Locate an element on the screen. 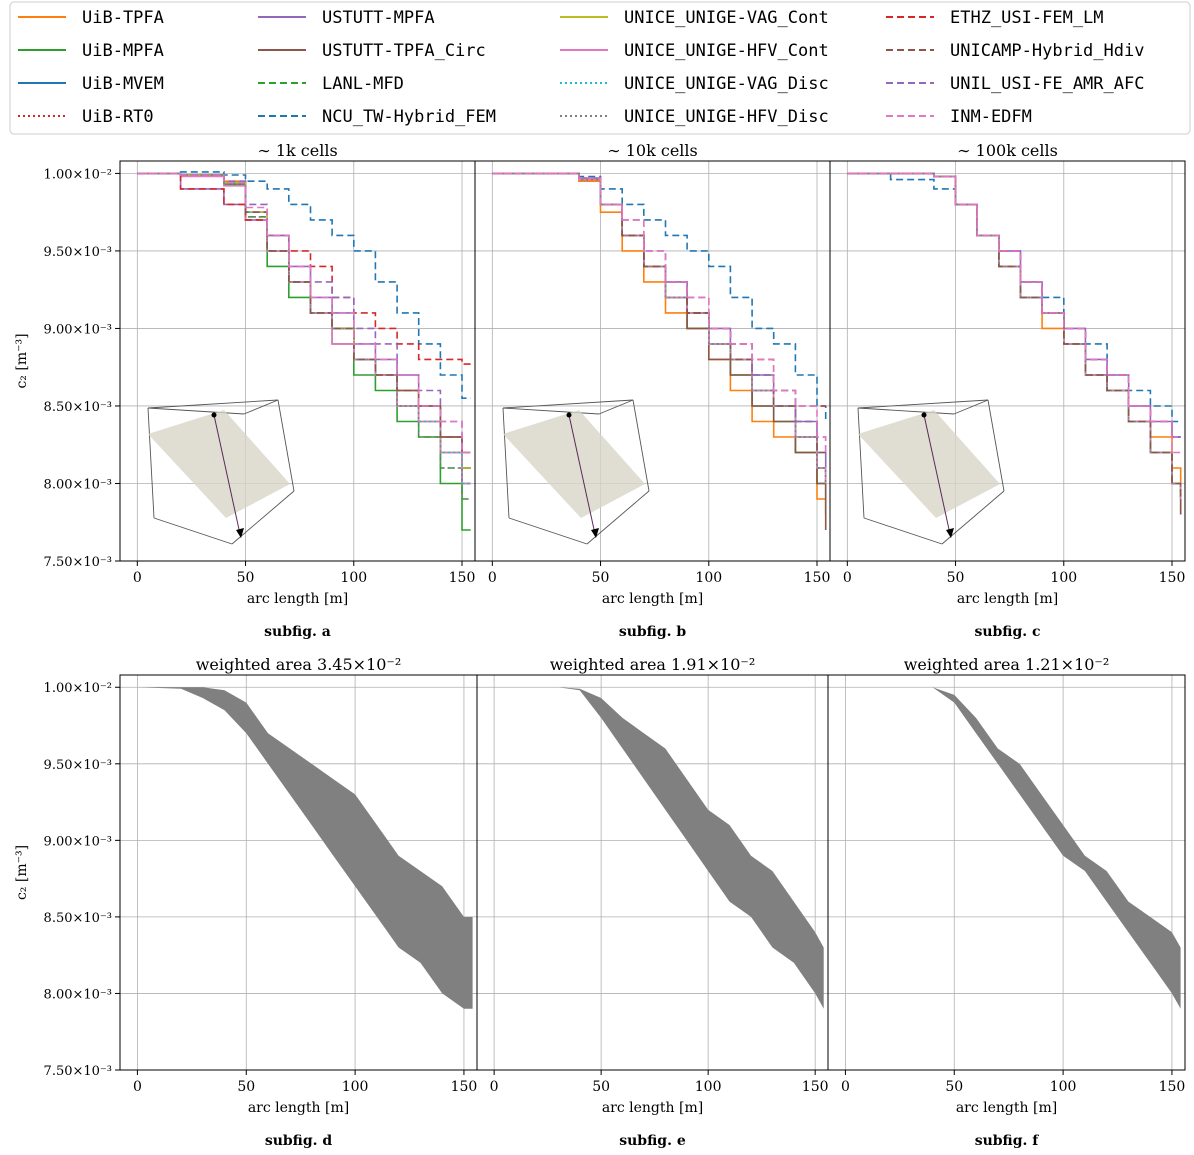 This screenshot has width=1194, height=1155. subfig-caption: subfig. e is located at coordinates (652, 1141).